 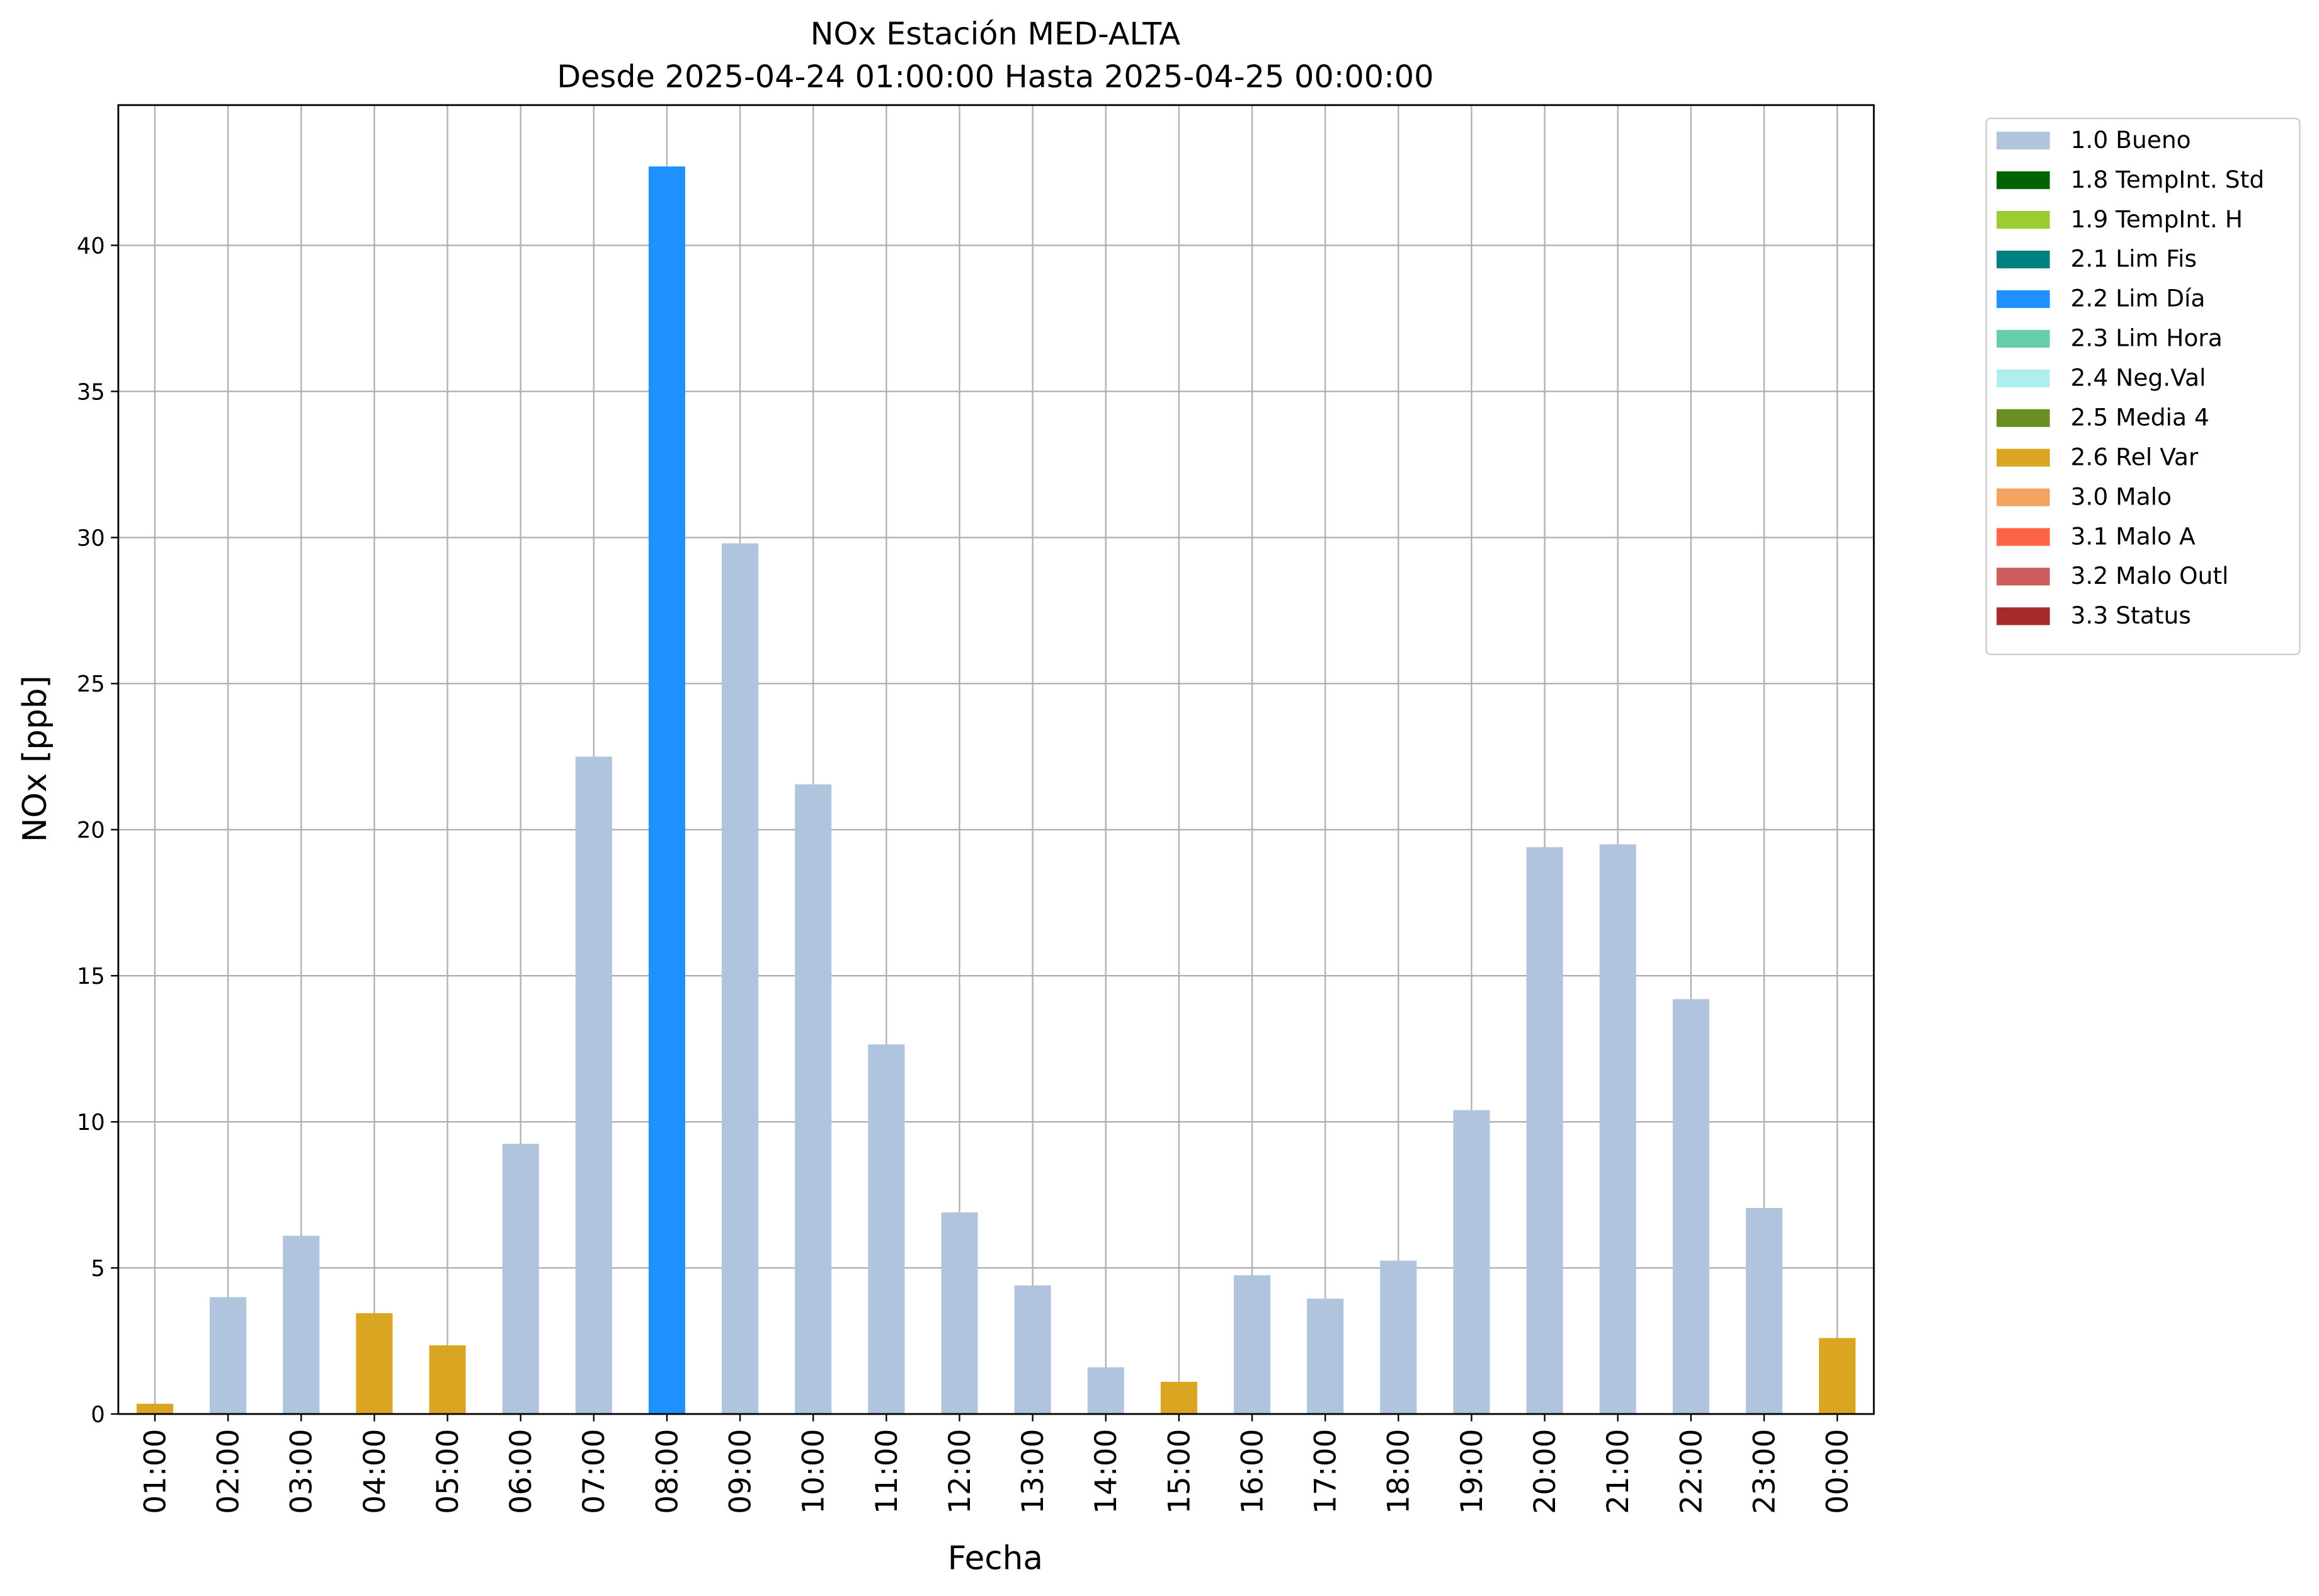 What do you see at coordinates (2147, 338) in the screenshot?
I see `legend-label: 2.3 Lim Hora` at bounding box center [2147, 338].